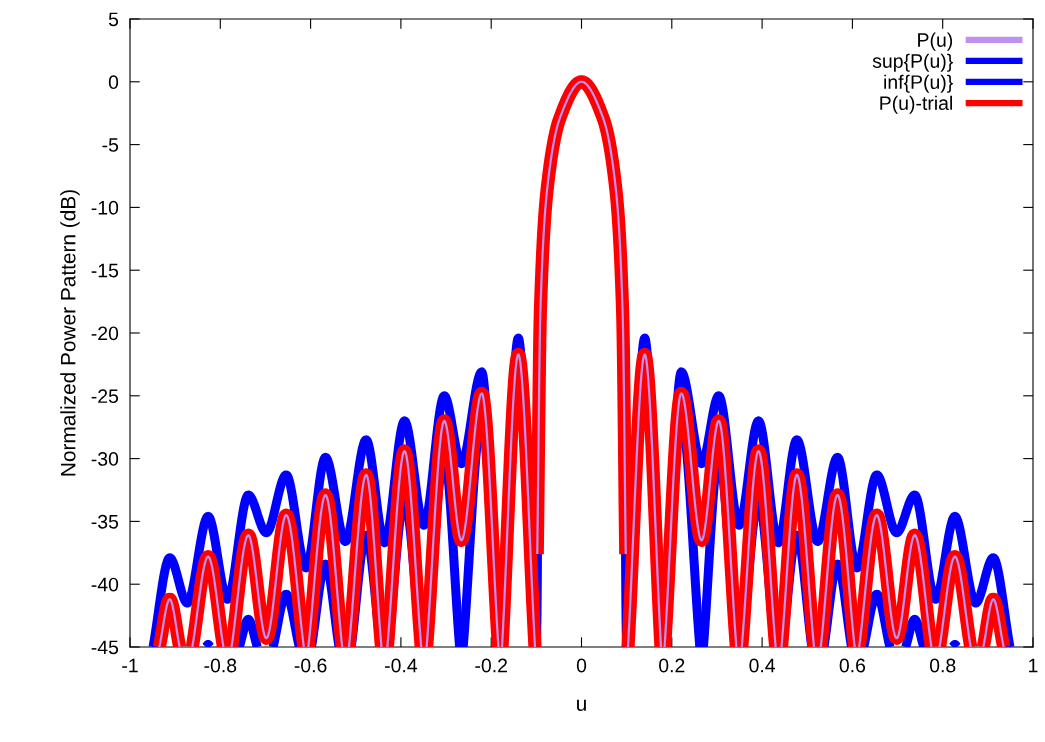 Image resolution: width=1045 pixels, height=742 pixels. What do you see at coordinates (105, 396) in the screenshot?
I see `y-tick-label: -25` at bounding box center [105, 396].